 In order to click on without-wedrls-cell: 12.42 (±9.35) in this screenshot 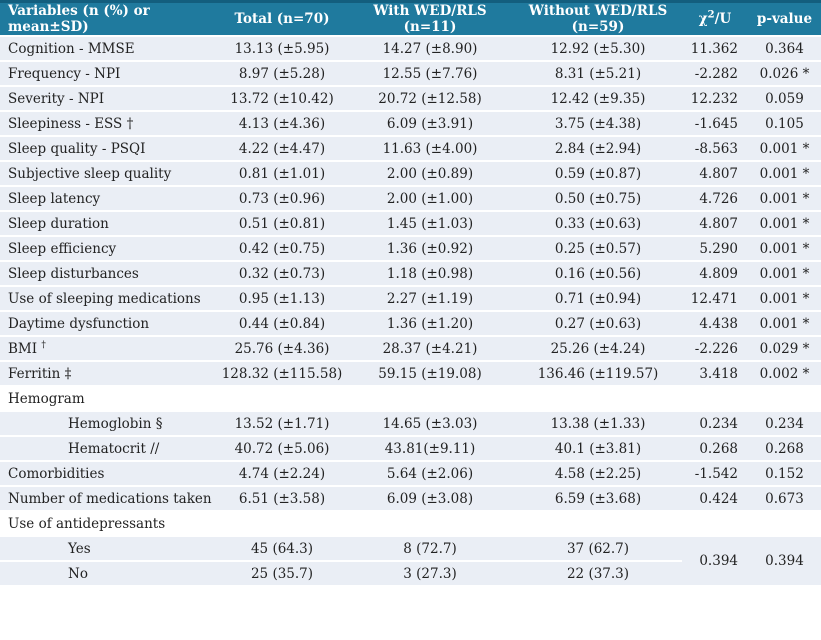, I will do `click(598, 98)`.